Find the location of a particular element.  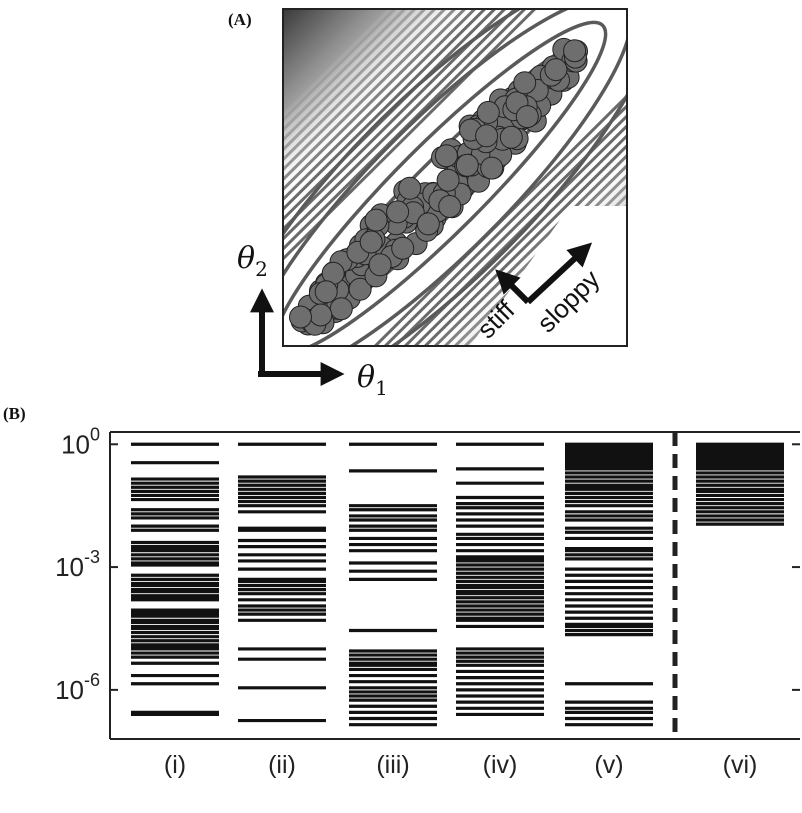

y-tick-label: 10⁰ is located at coordinates (80, 441).